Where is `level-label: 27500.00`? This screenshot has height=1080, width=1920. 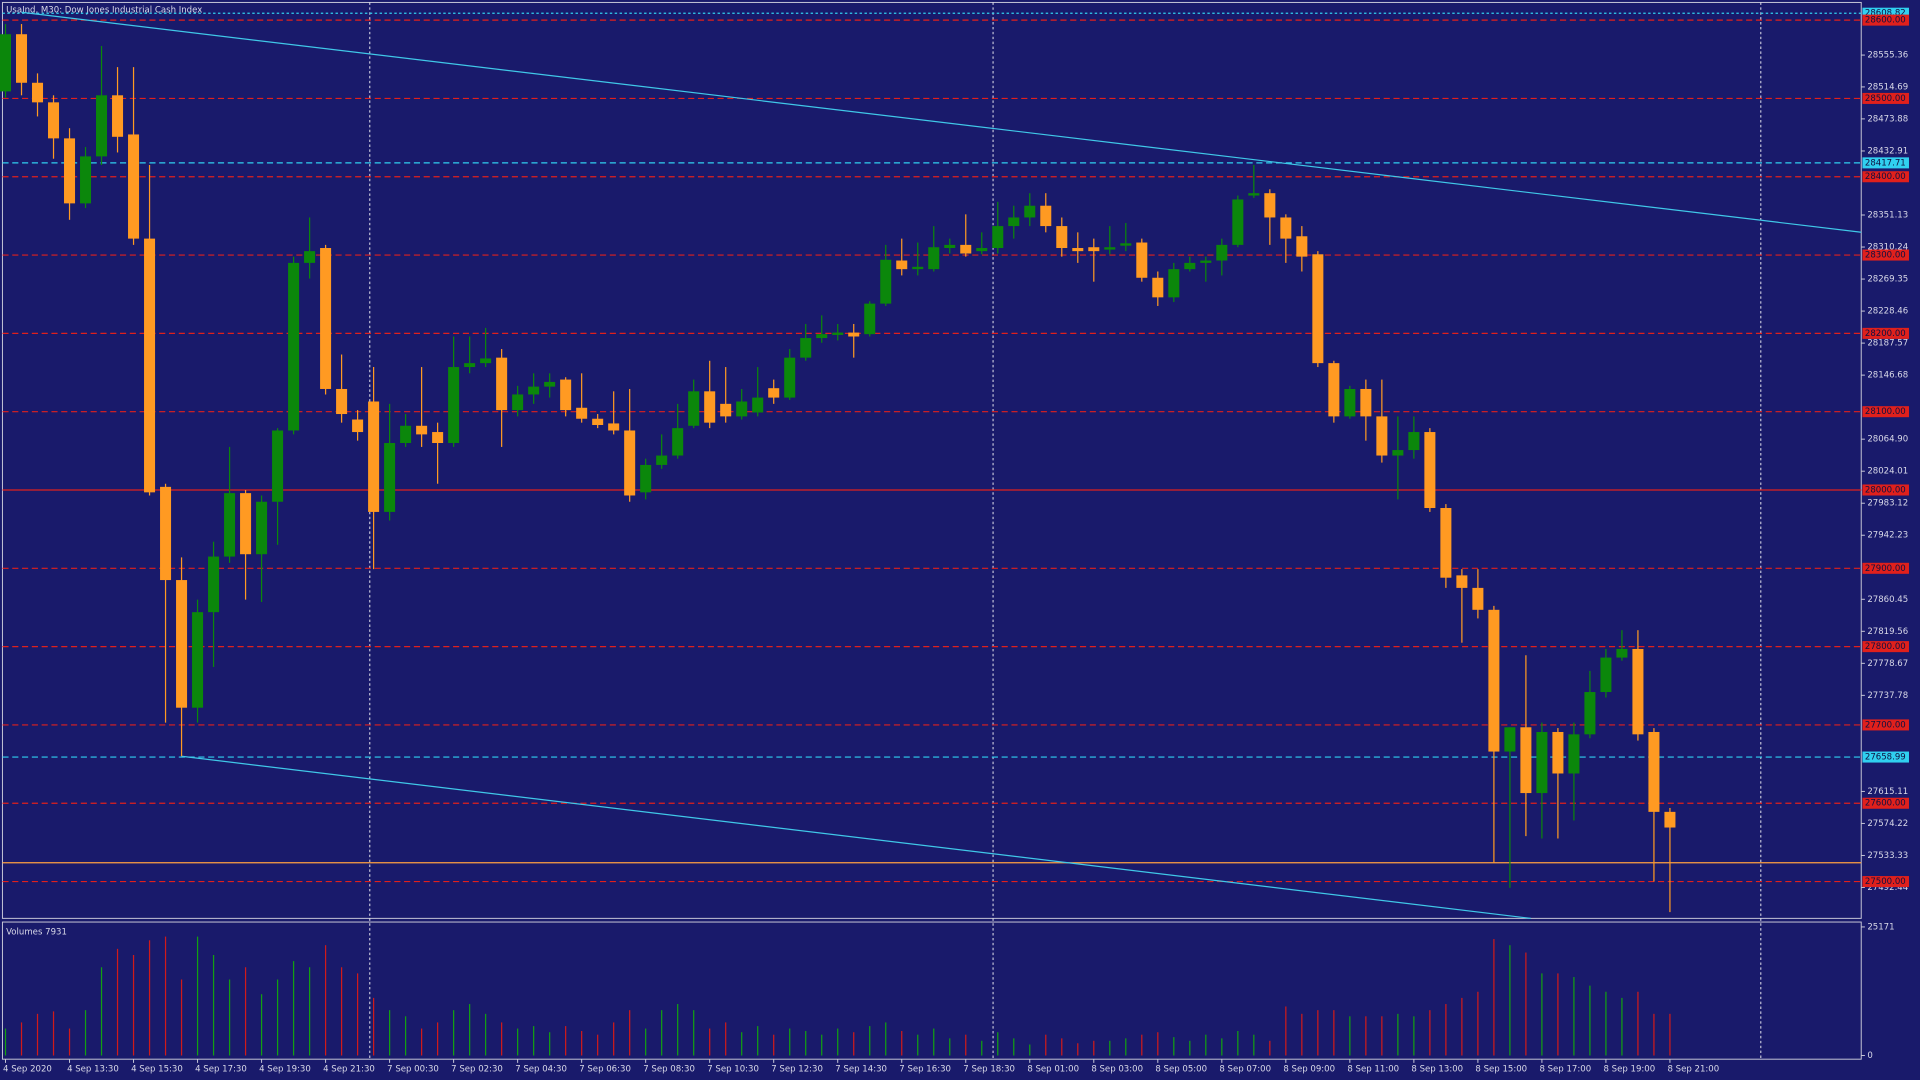
level-label: 27500.00 is located at coordinates (1885, 882).